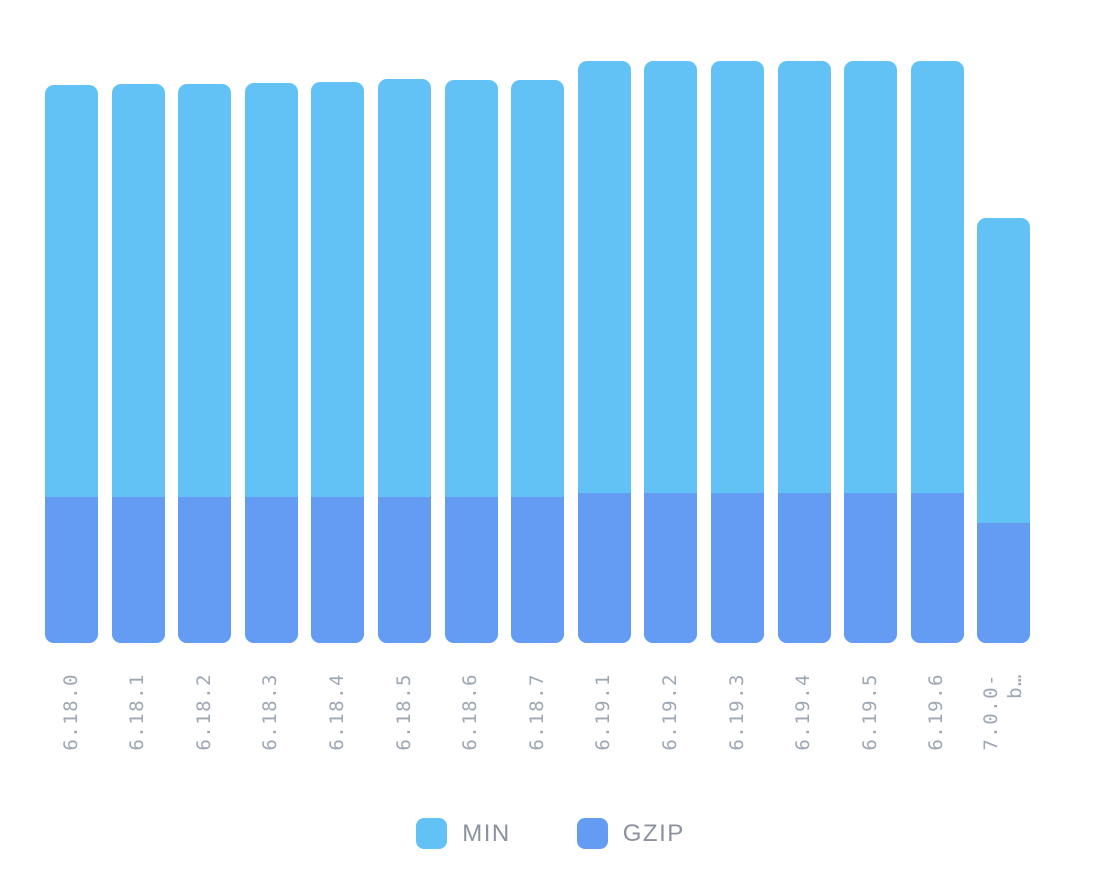 Image resolution: width=1101 pixels, height=869 pixels. I want to click on bar-6.19.5, so click(871, 352).